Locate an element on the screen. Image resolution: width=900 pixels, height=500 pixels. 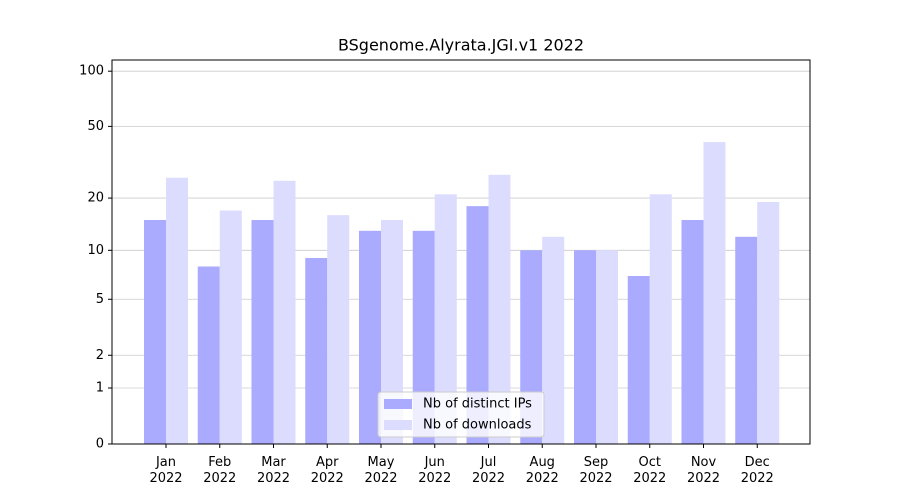
chart-title: BSgenome.Alyrata.JGI.v1 2022 is located at coordinates (461, 45).